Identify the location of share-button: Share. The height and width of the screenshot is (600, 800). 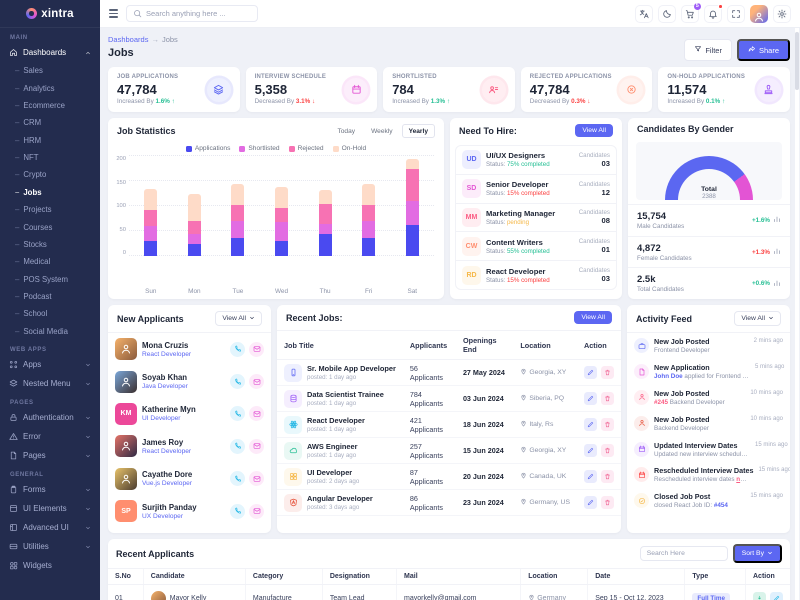
(763, 50).